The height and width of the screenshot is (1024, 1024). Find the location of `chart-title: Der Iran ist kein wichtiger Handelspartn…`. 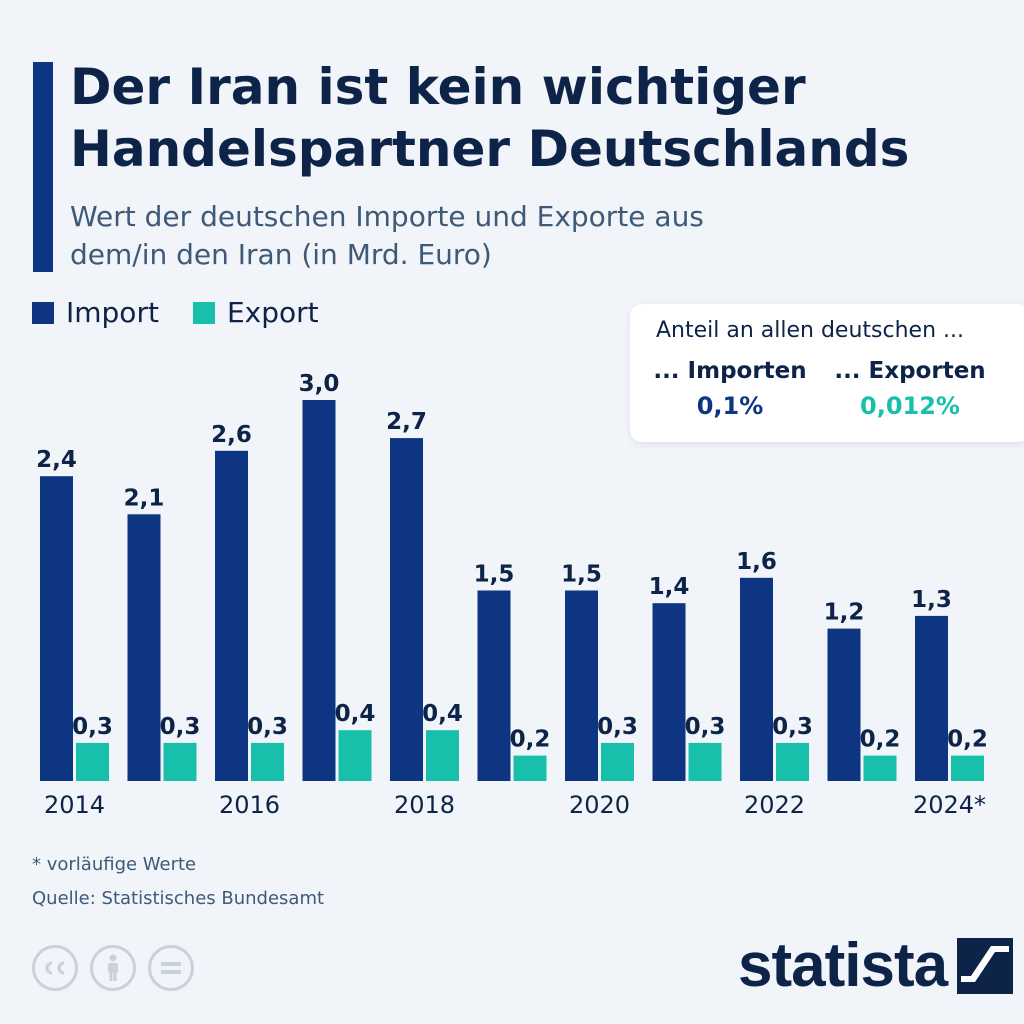

chart-title: Der Iran ist kein wichtiger Handelspartn… is located at coordinates (490, 118).